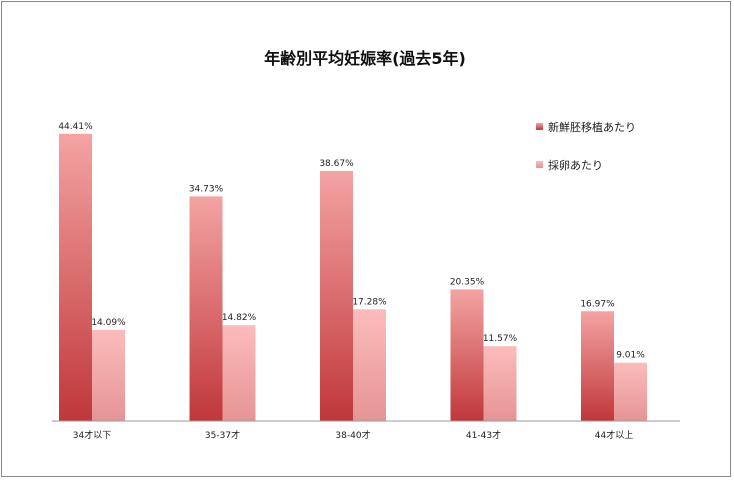  Describe the element at coordinates (597, 304) in the screenshot. I see `value-label-series-1-5: 16.97%` at that location.